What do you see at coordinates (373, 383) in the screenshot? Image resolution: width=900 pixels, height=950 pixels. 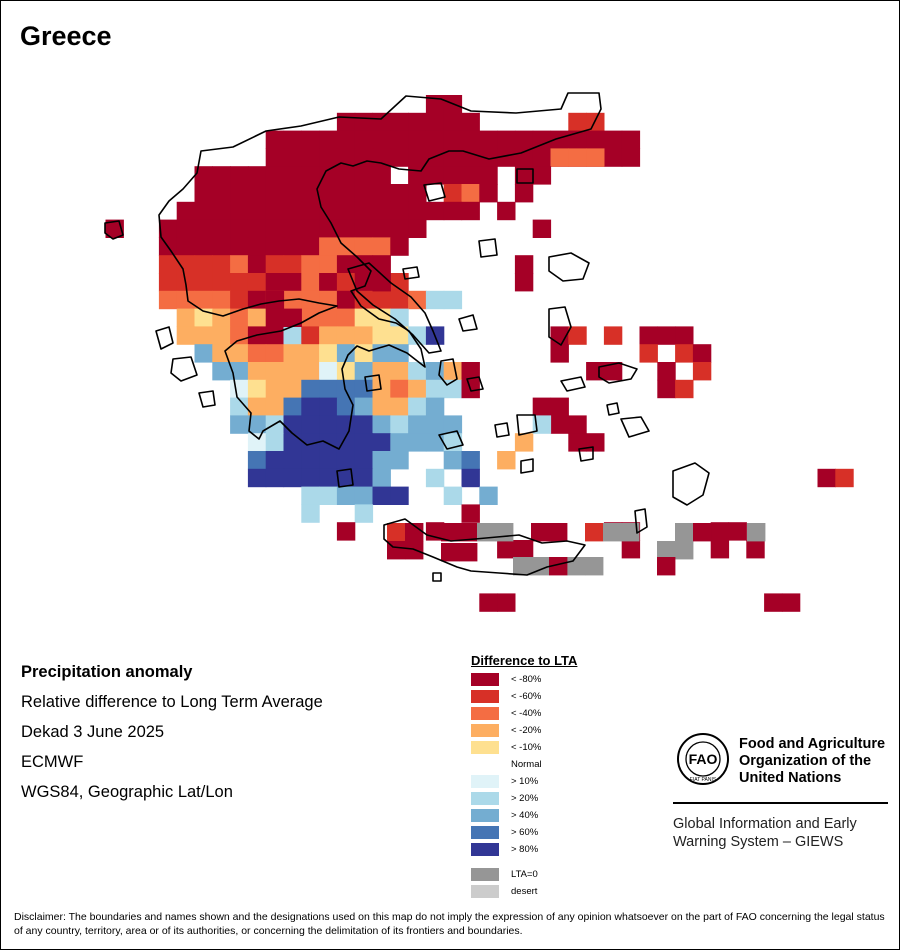 I see `aegina-outline` at bounding box center [373, 383].